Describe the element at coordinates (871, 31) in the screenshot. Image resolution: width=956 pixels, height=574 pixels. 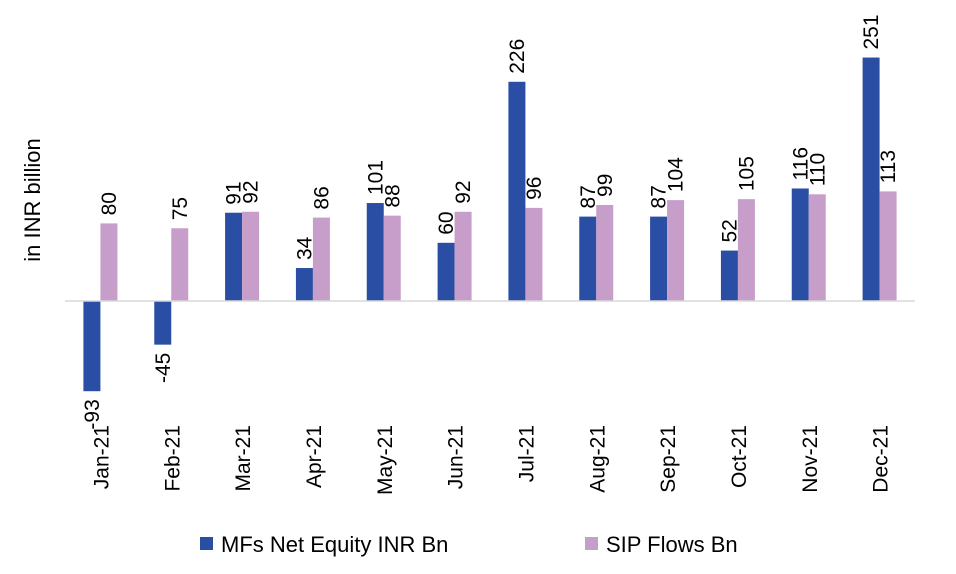
I see `data-label-mf-net-equity-dec-21: 251` at that location.